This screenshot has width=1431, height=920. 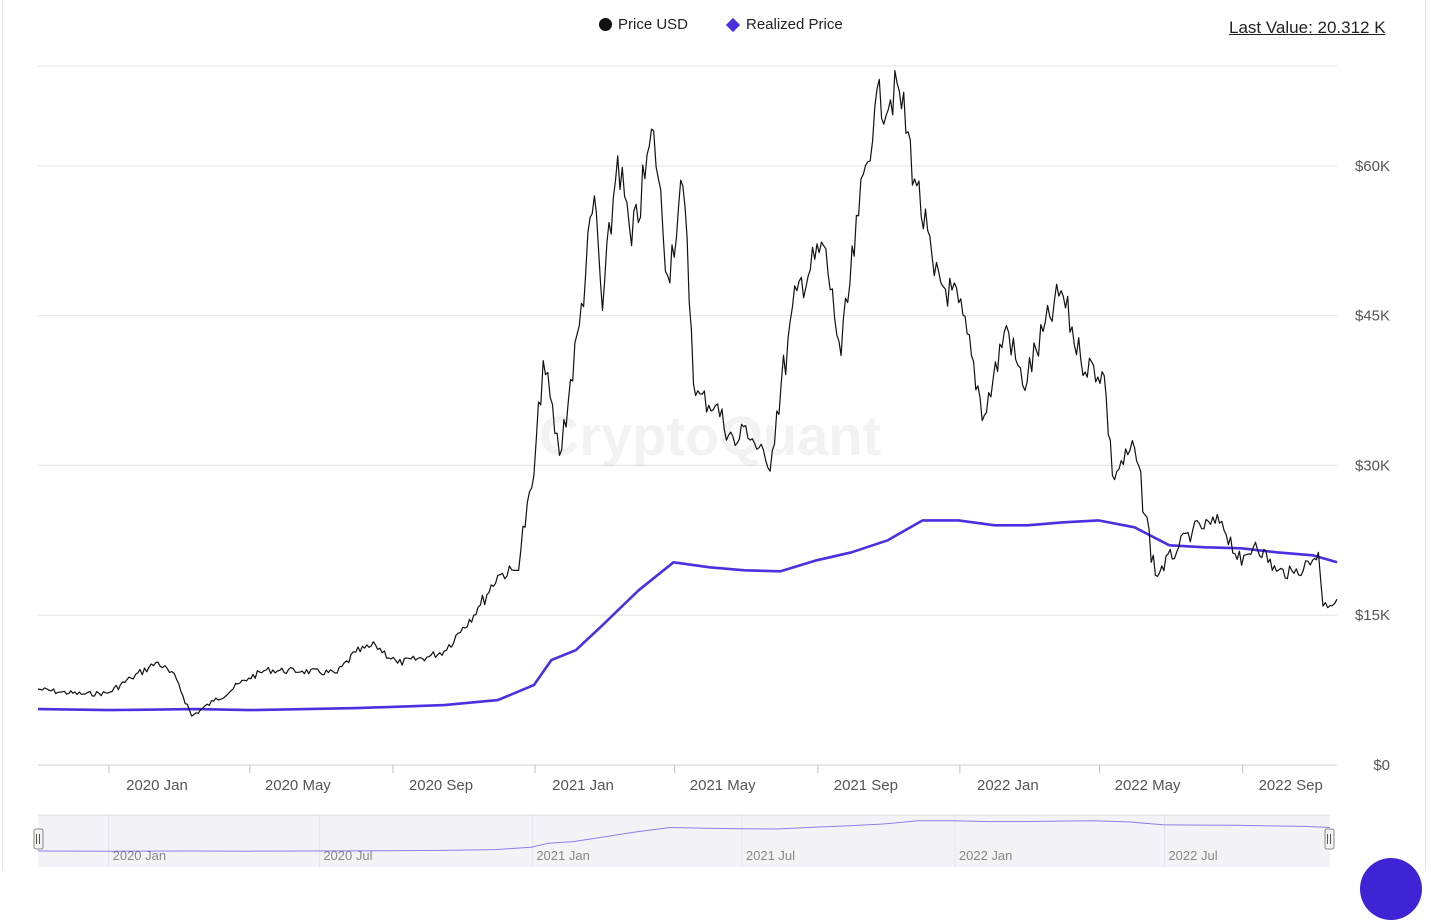 I want to click on x-tick-label: 2021 May, so click(x=723, y=785).